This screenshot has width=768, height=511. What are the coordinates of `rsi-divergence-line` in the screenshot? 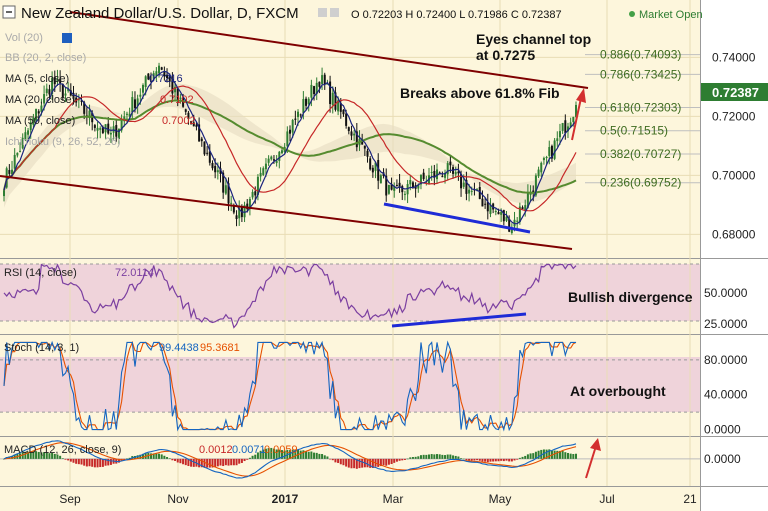 It's located at (459, 320).